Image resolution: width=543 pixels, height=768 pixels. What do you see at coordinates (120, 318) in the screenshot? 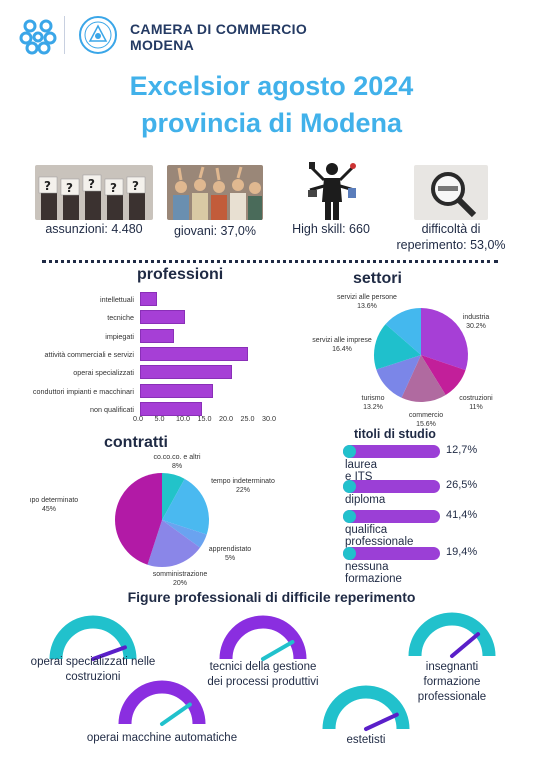
I see `professioni-category-label: tecniche` at bounding box center [120, 318].